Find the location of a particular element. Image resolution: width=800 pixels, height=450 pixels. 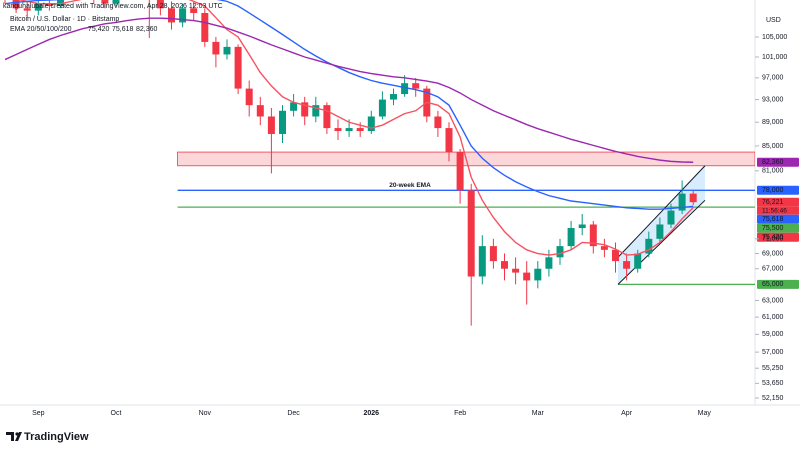

legend-value: 82,360 is located at coordinates (147, 29).